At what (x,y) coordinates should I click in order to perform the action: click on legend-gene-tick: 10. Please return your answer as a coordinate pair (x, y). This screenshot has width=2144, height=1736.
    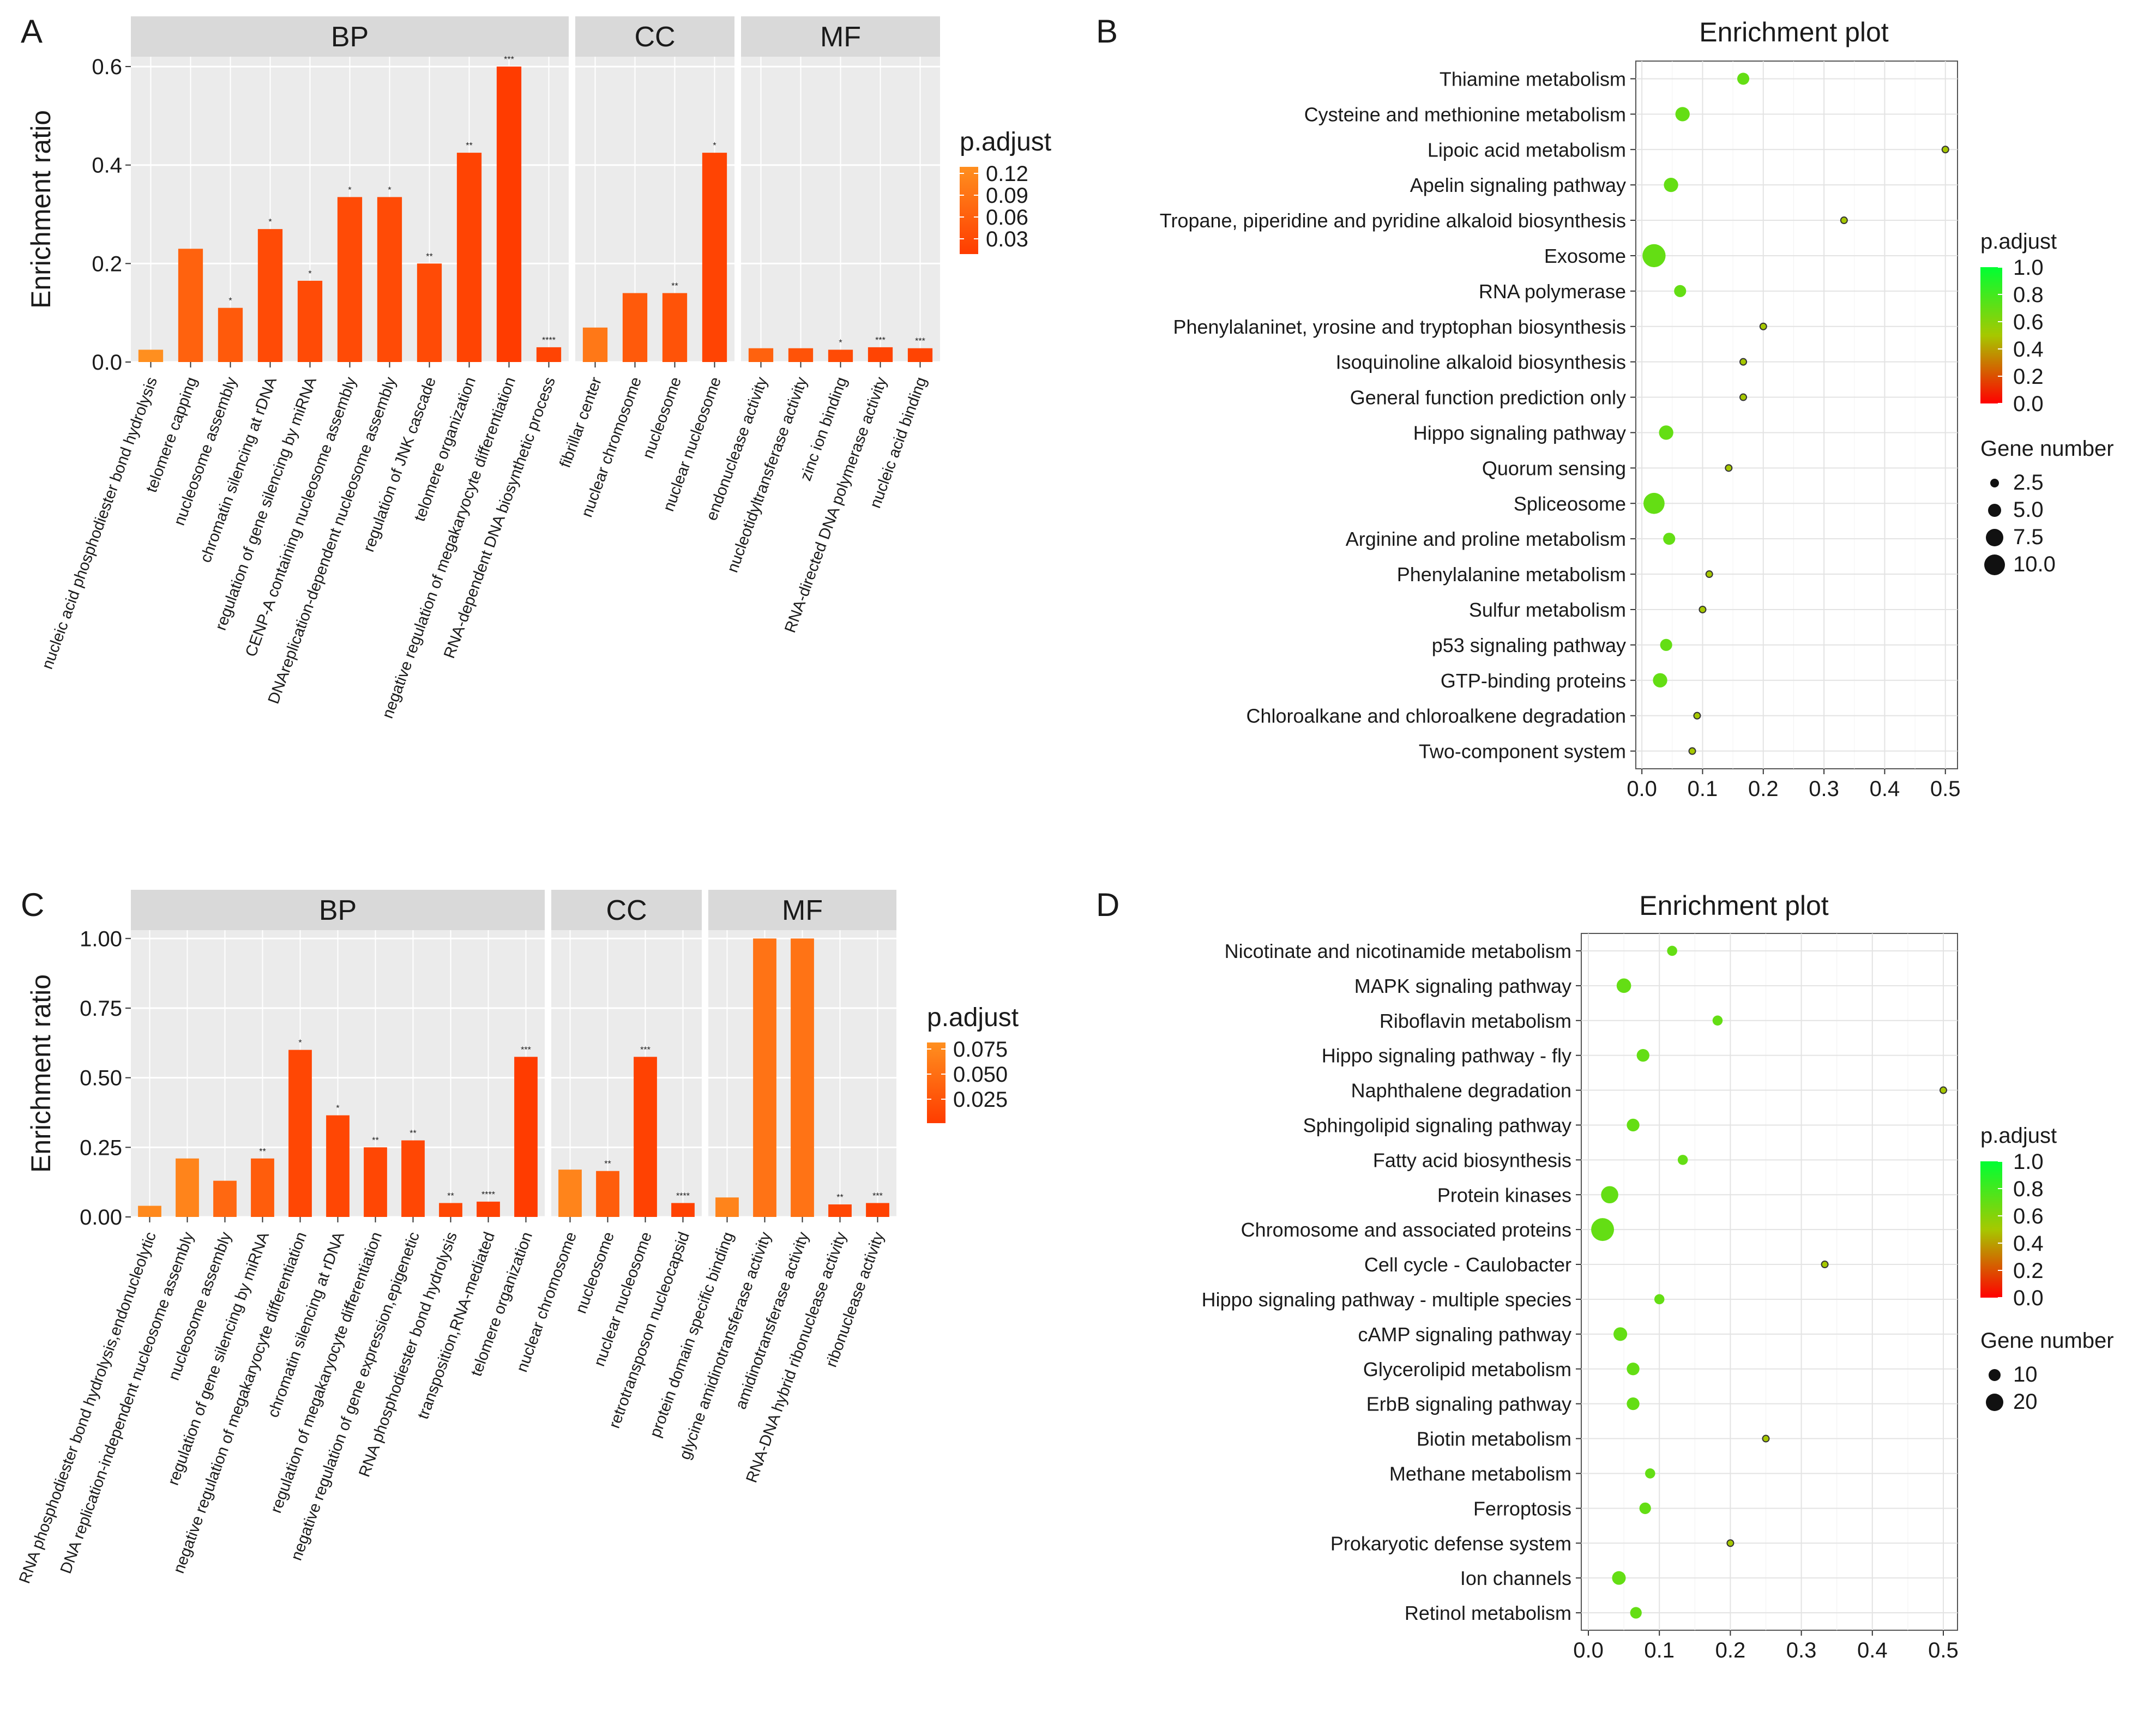
    Looking at the image, I should click on (2025, 1375).